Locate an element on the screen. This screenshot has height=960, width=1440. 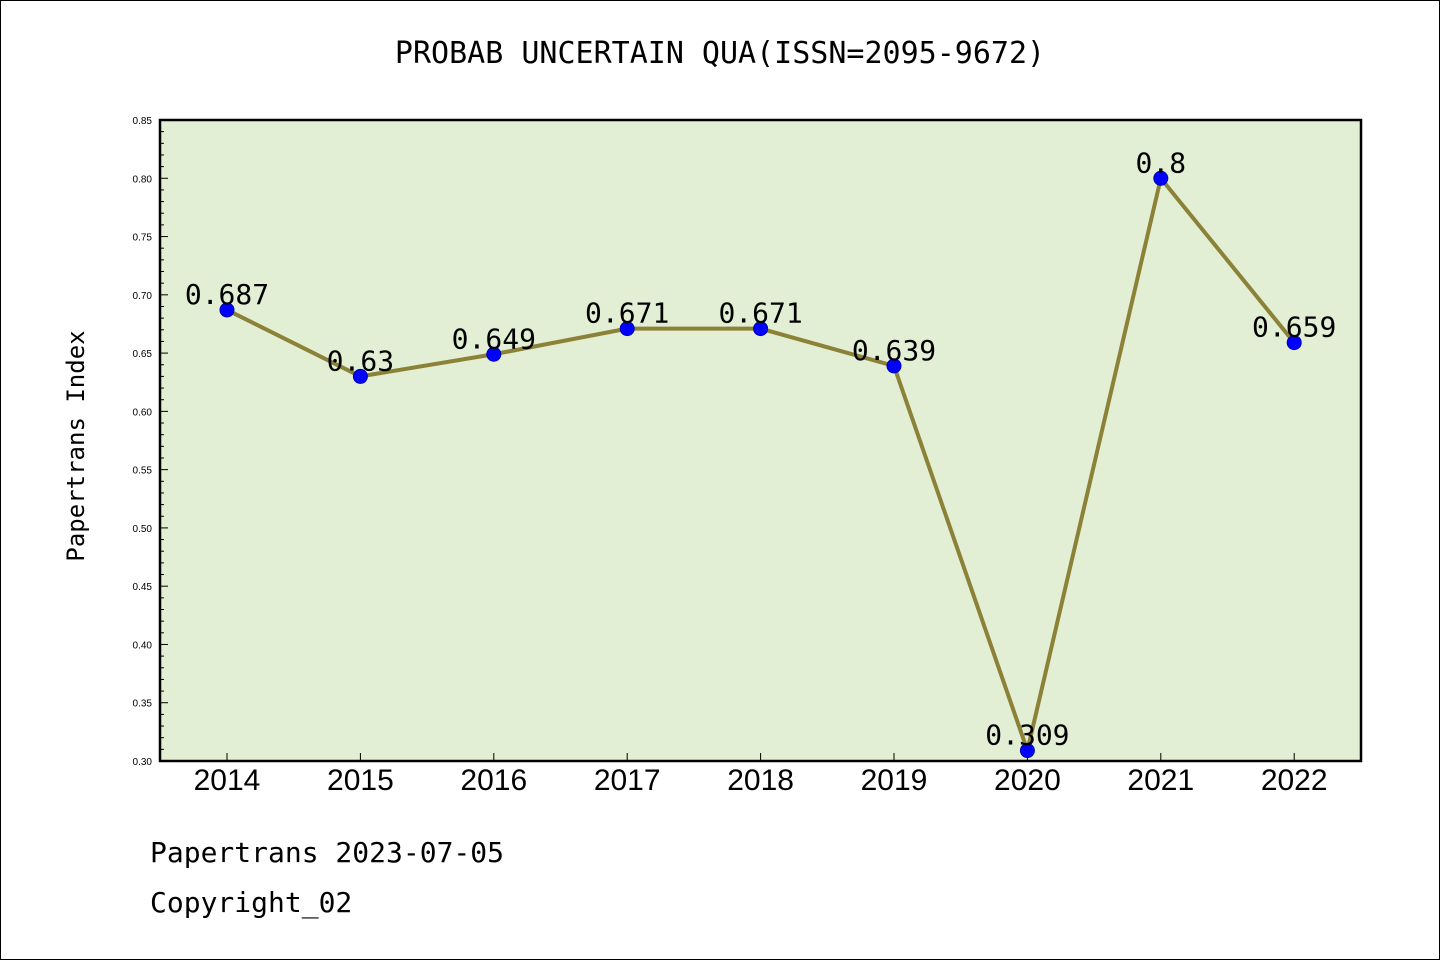
y-tick-label: 0.85 is located at coordinates (143, 121).